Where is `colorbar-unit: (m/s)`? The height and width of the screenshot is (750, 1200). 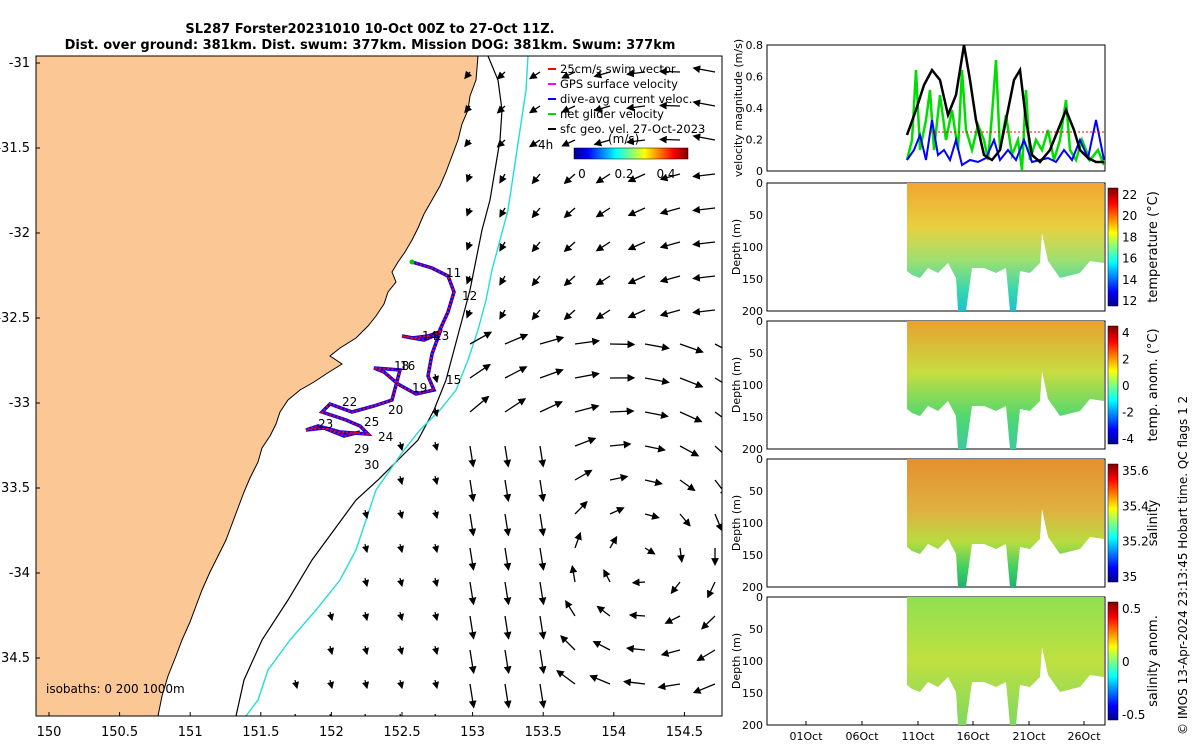
colorbar-unit: (m/s) is located at coordinates (623, 139).